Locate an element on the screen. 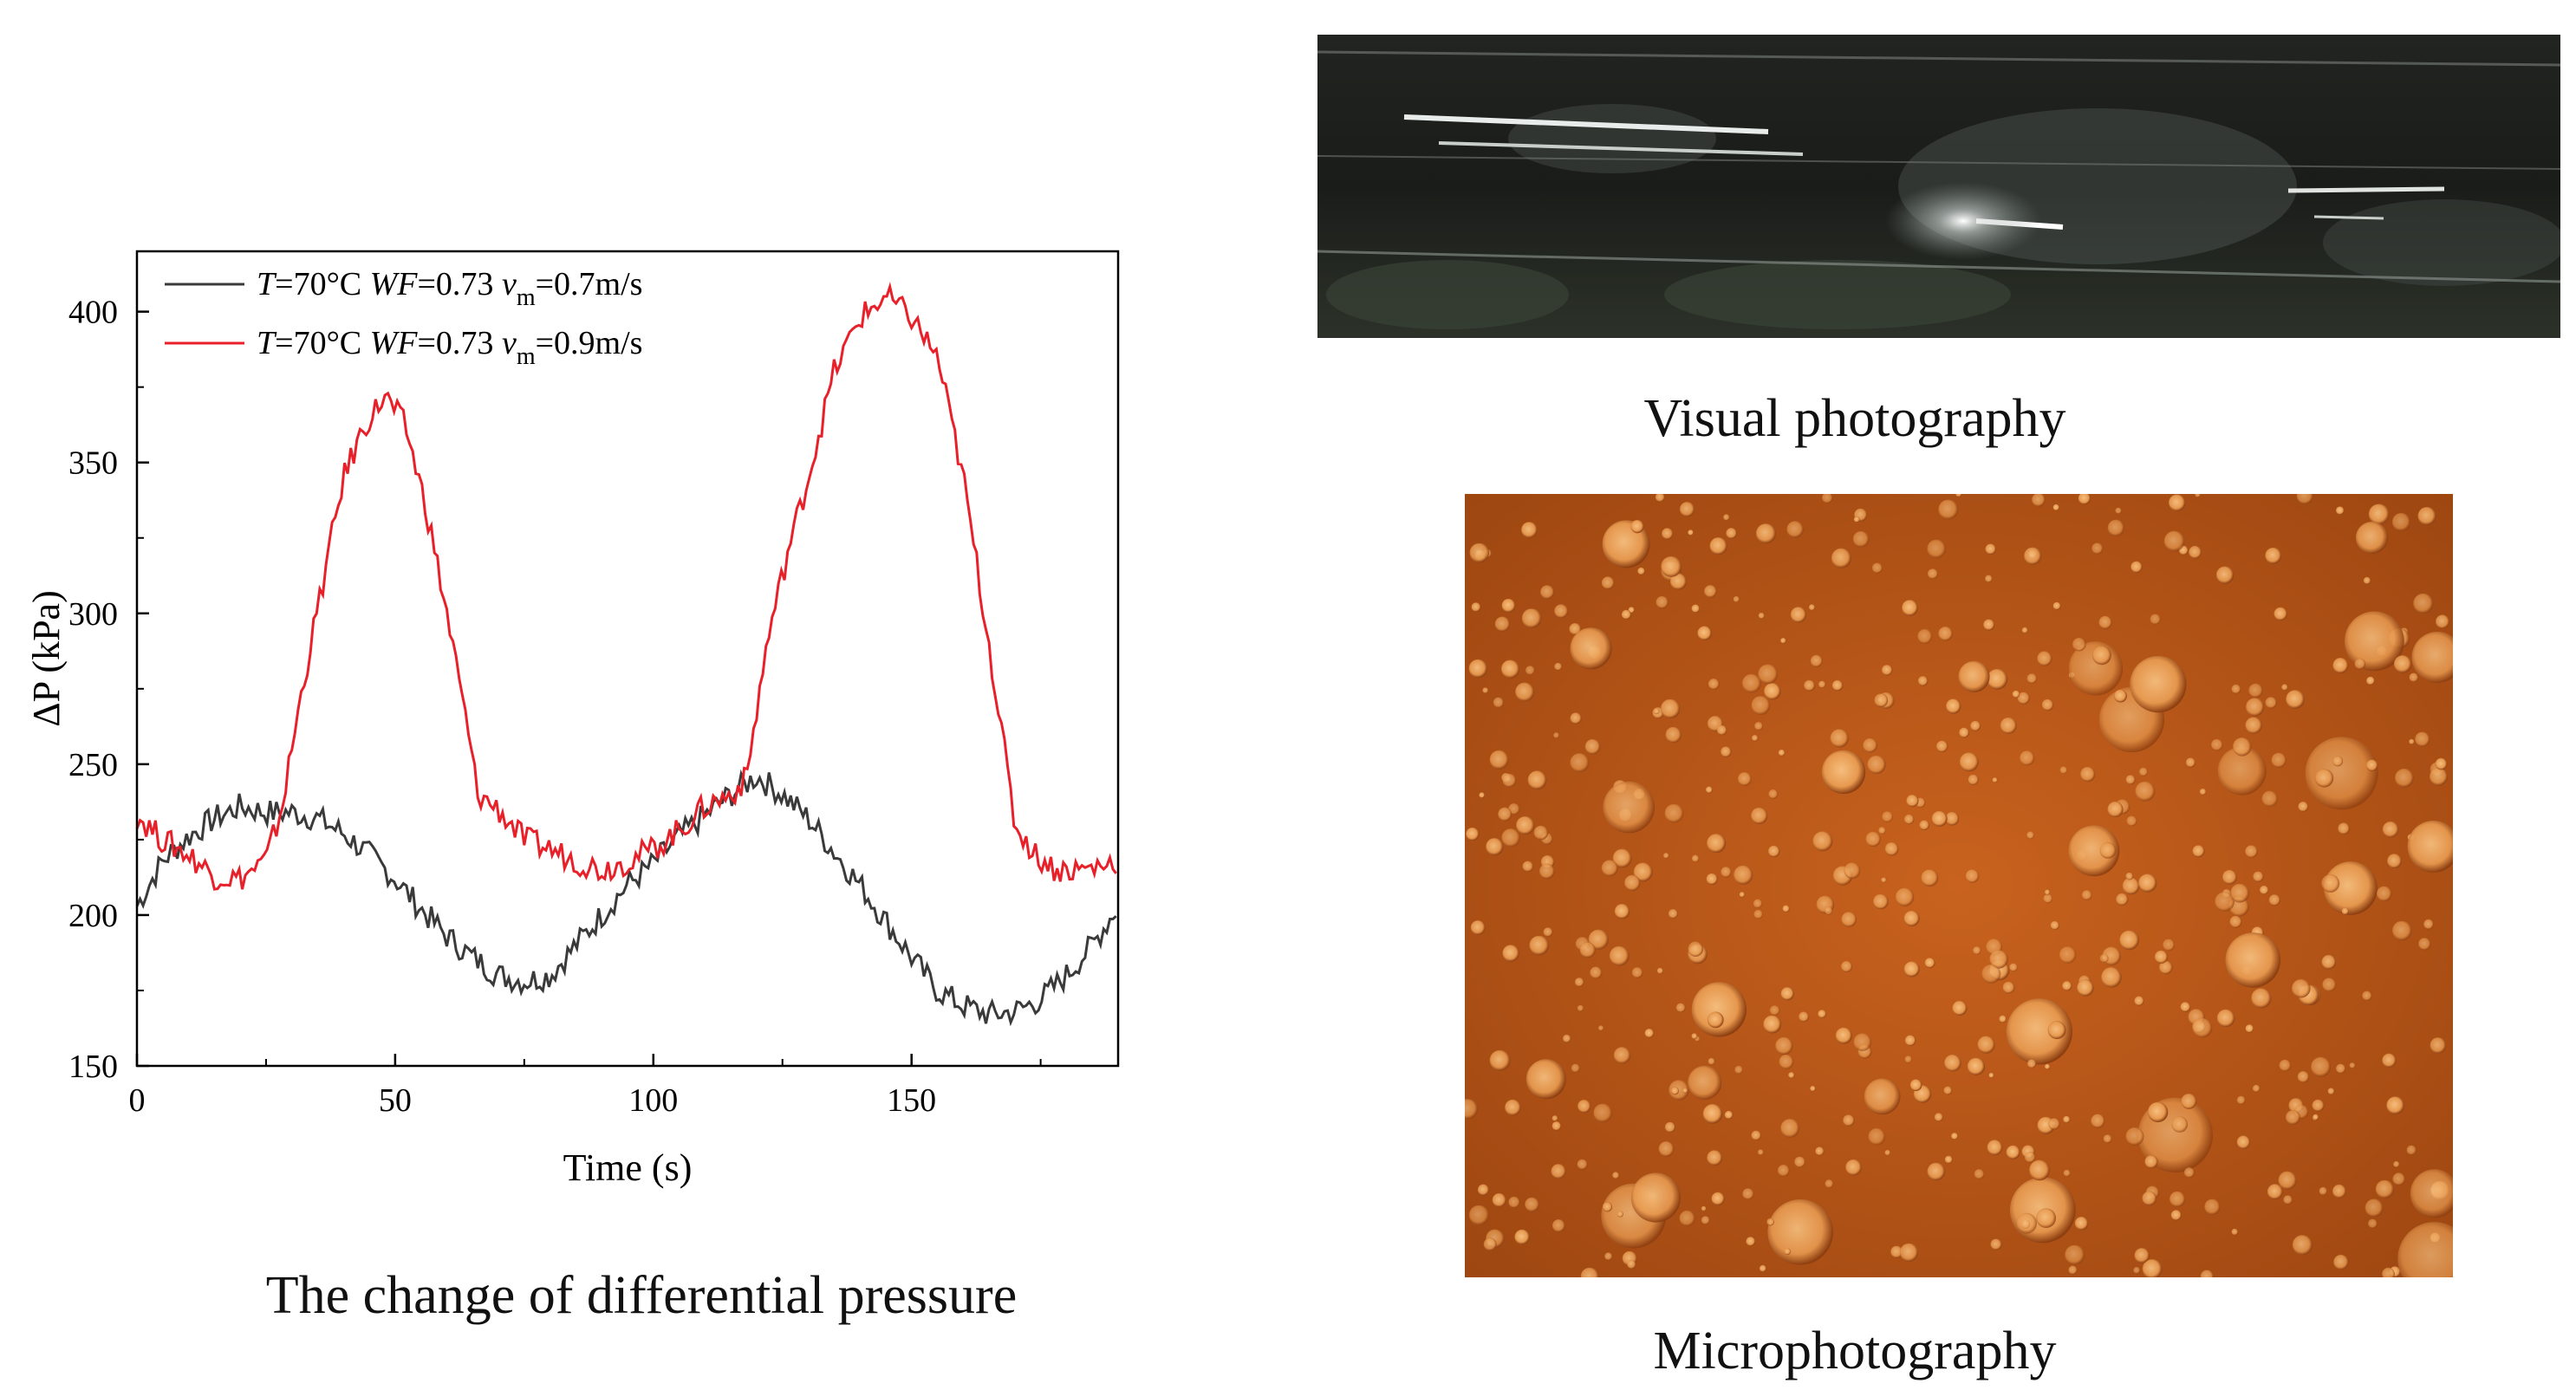  visual-photograph is located at coordinates (1938, 186).